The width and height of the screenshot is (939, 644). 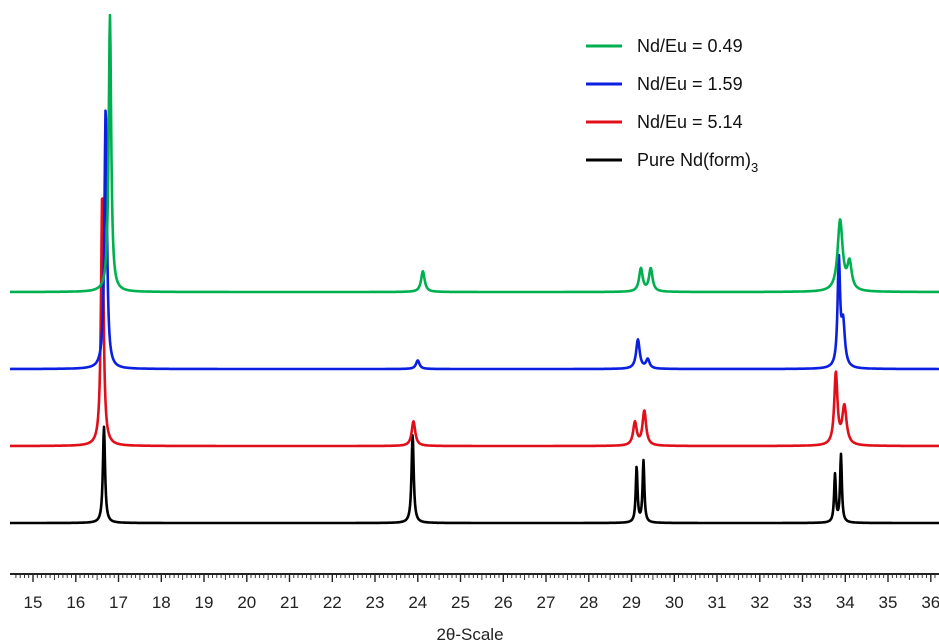 I want to click on x-tick-label: 16, so click(x=75, y=602).